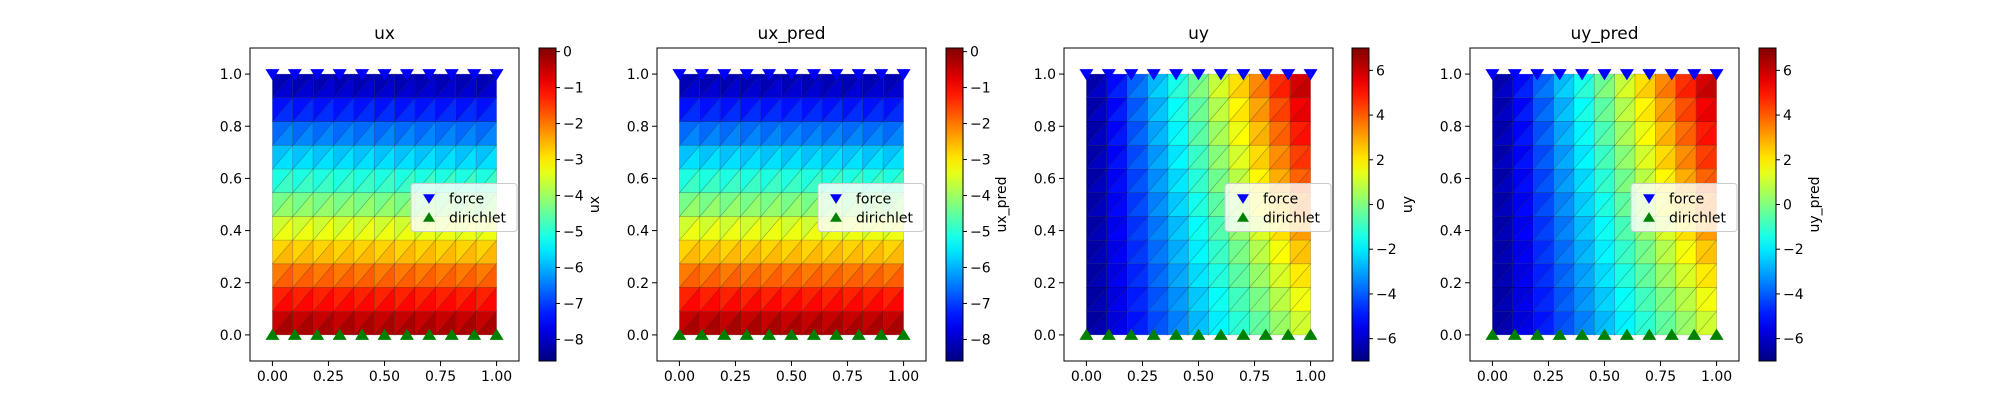 This screenshot has width=2000, height=400. What do you see at coordinates (980, 89) in the screenshot?
I see `colorbar-tick-label: −1` at bounding box center [980, 89].